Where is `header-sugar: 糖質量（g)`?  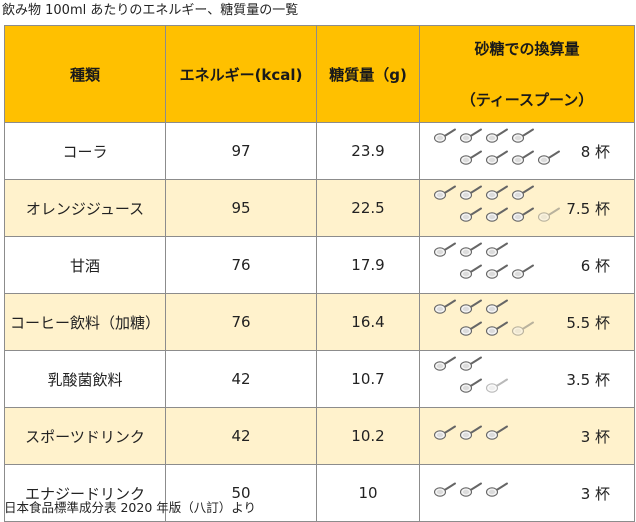
header-sugar: 糖質量（g) is located at coordinates (368, 74).